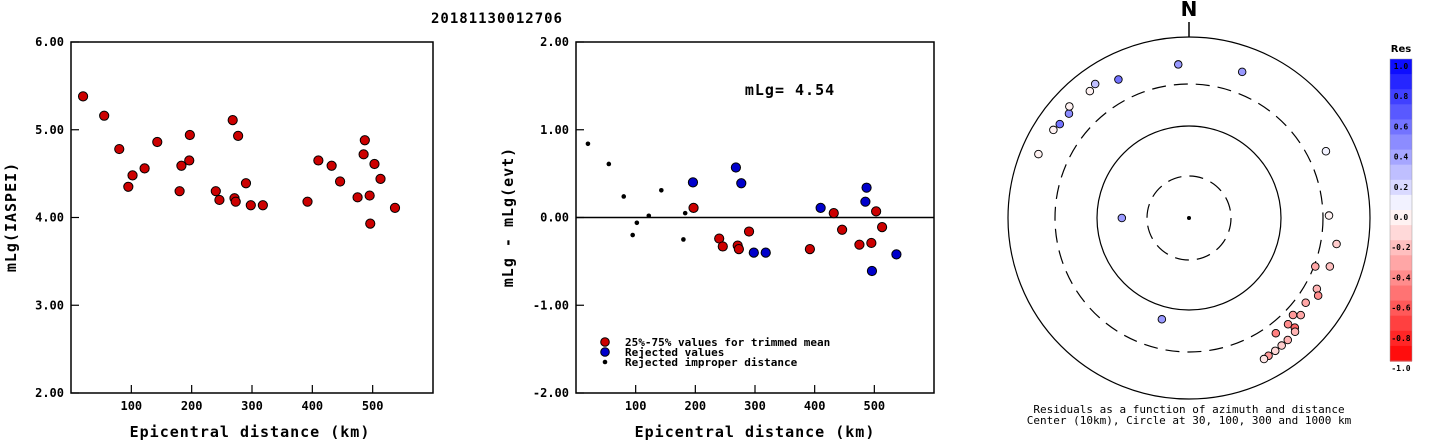 The width and height of the screenshot is (1437, 441). I want to click on y-tick-label: 4.00, so click(49, 218).